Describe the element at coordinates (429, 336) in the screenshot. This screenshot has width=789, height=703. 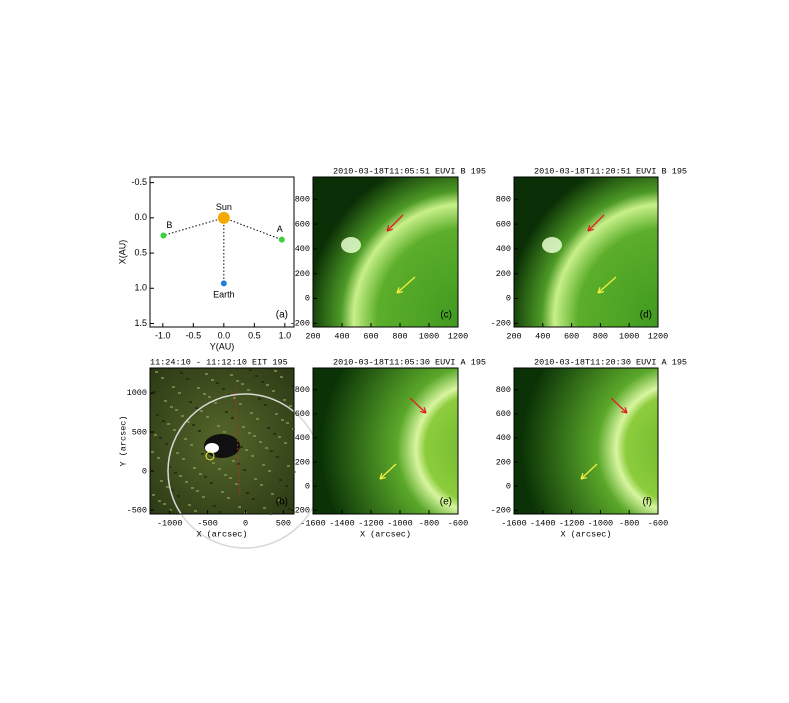
I see `x-tick-label: 1000` at that location.